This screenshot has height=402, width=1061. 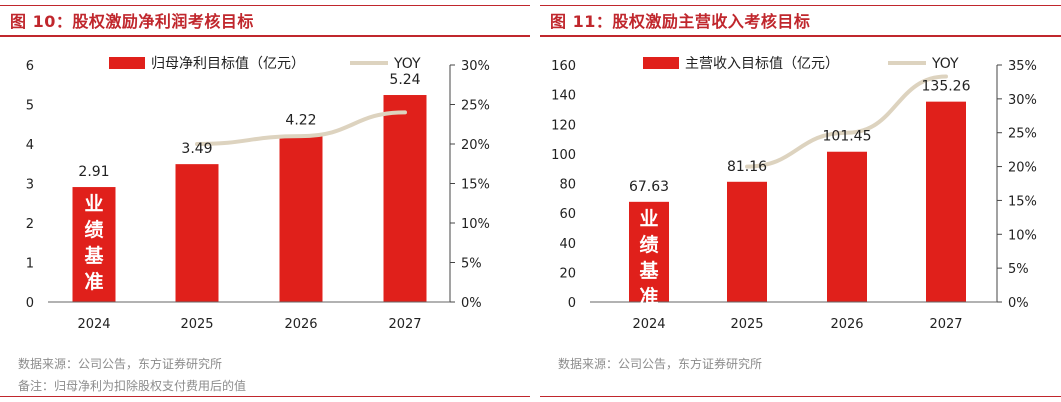 I want to click on data-label: 101.45, so click(x=847, y=137).